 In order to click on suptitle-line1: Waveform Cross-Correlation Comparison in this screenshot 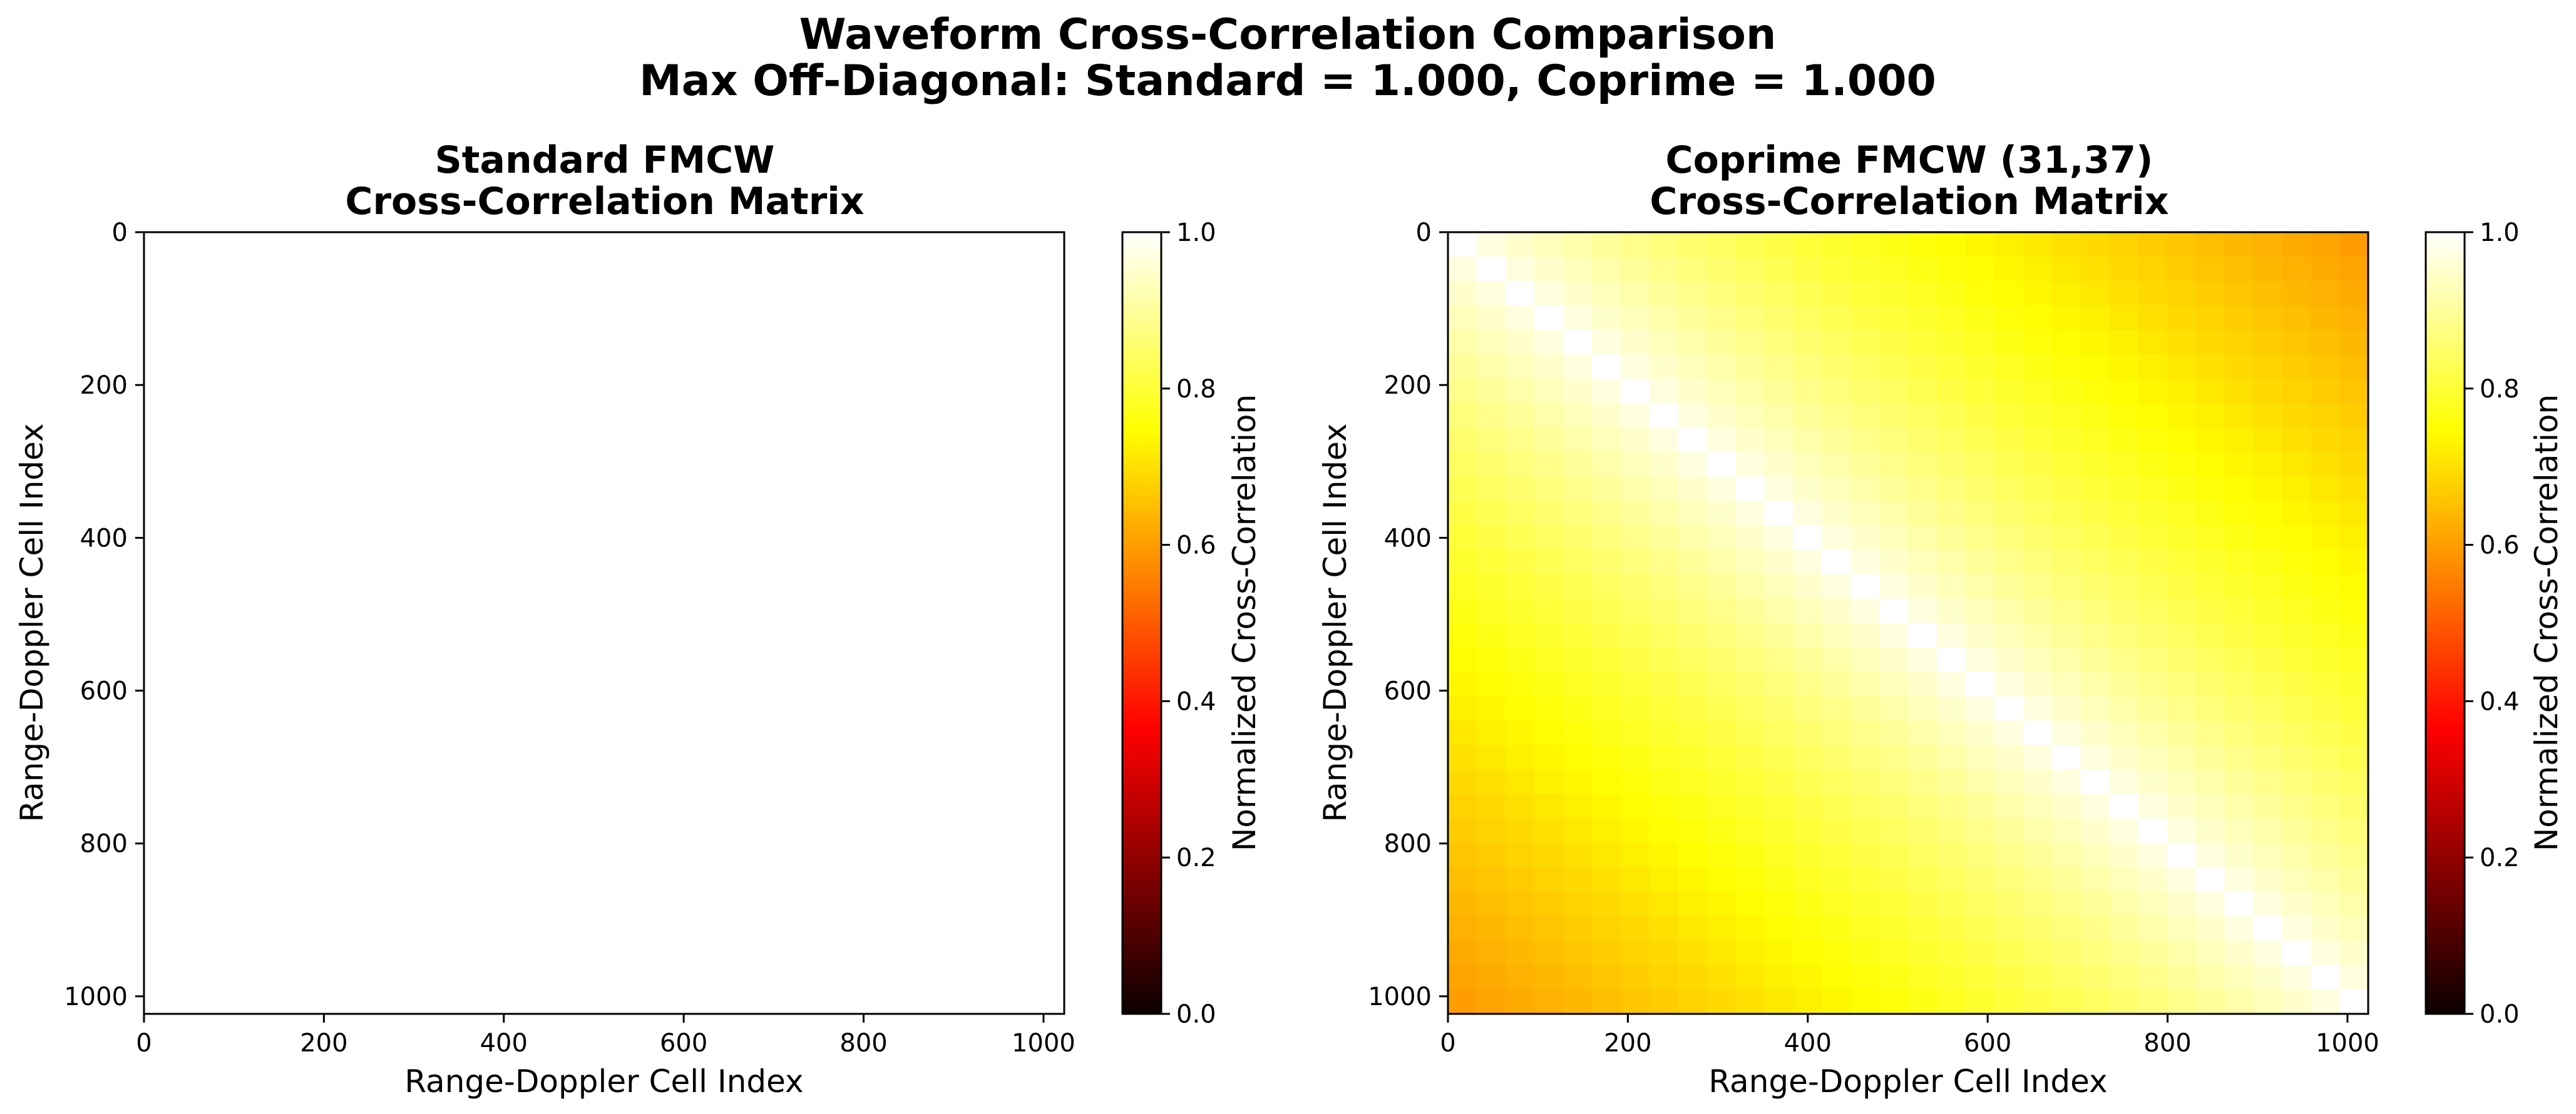, I will do `click(1288, 34)`.